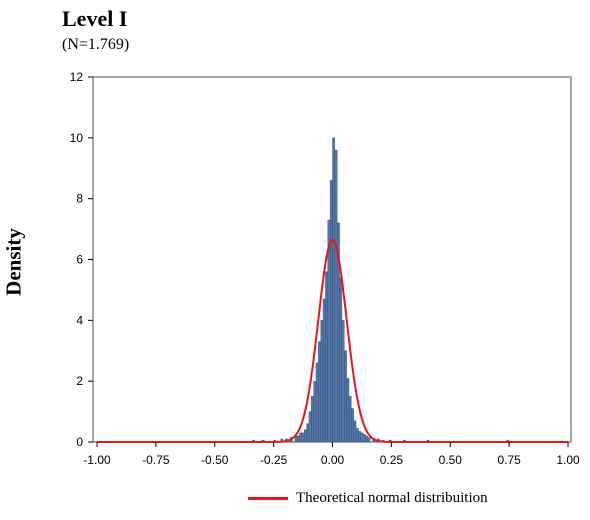 The height and width of the screenshot is (520, 590). I want to click on x-tick-label: -0.75, so click(156, 460).